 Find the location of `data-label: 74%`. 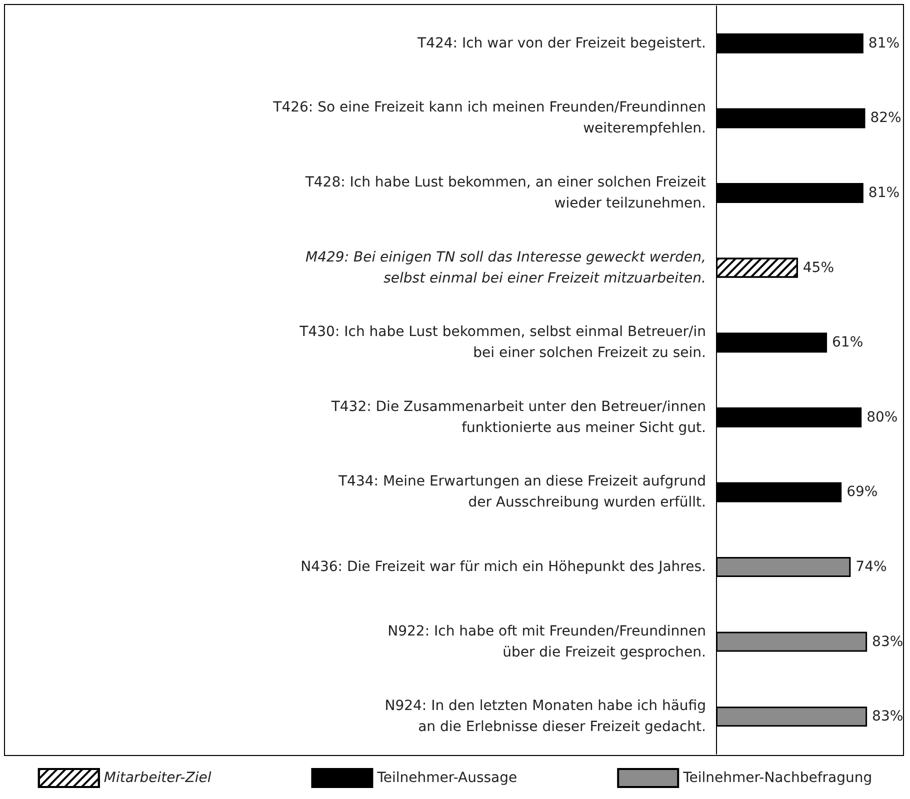

data-label: 74% is located at coordinates (871, 567).